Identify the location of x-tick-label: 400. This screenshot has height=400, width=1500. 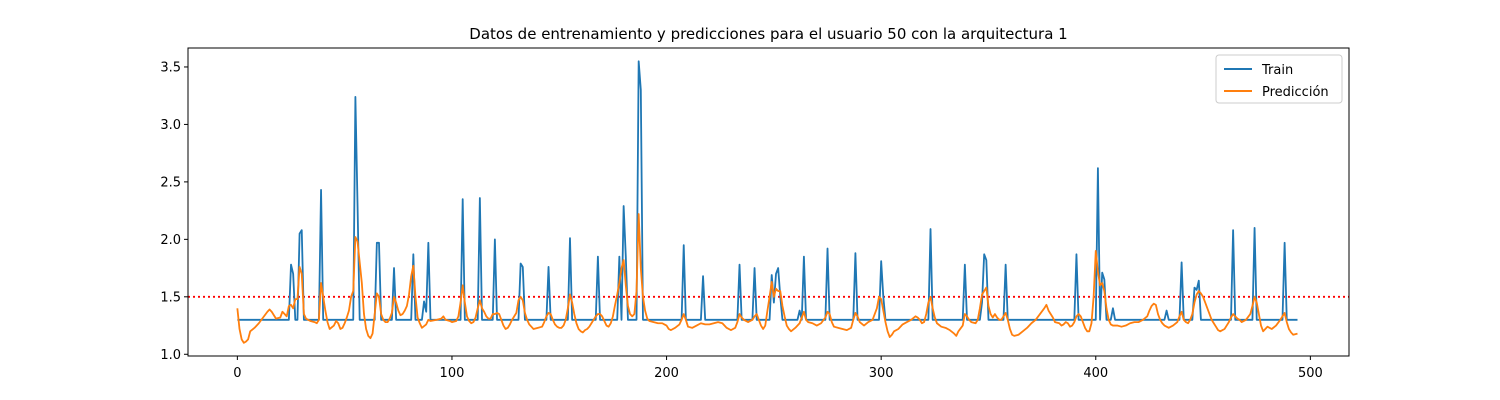
(1095, 373).